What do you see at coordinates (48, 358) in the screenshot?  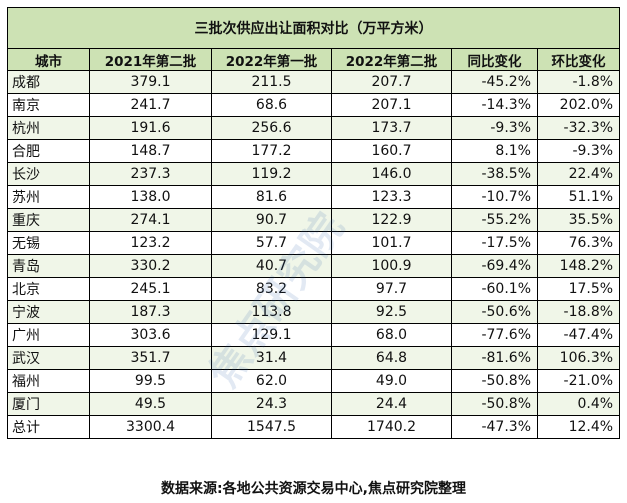 I see `city-cell: 武汉` at bounding box center [48, 358].